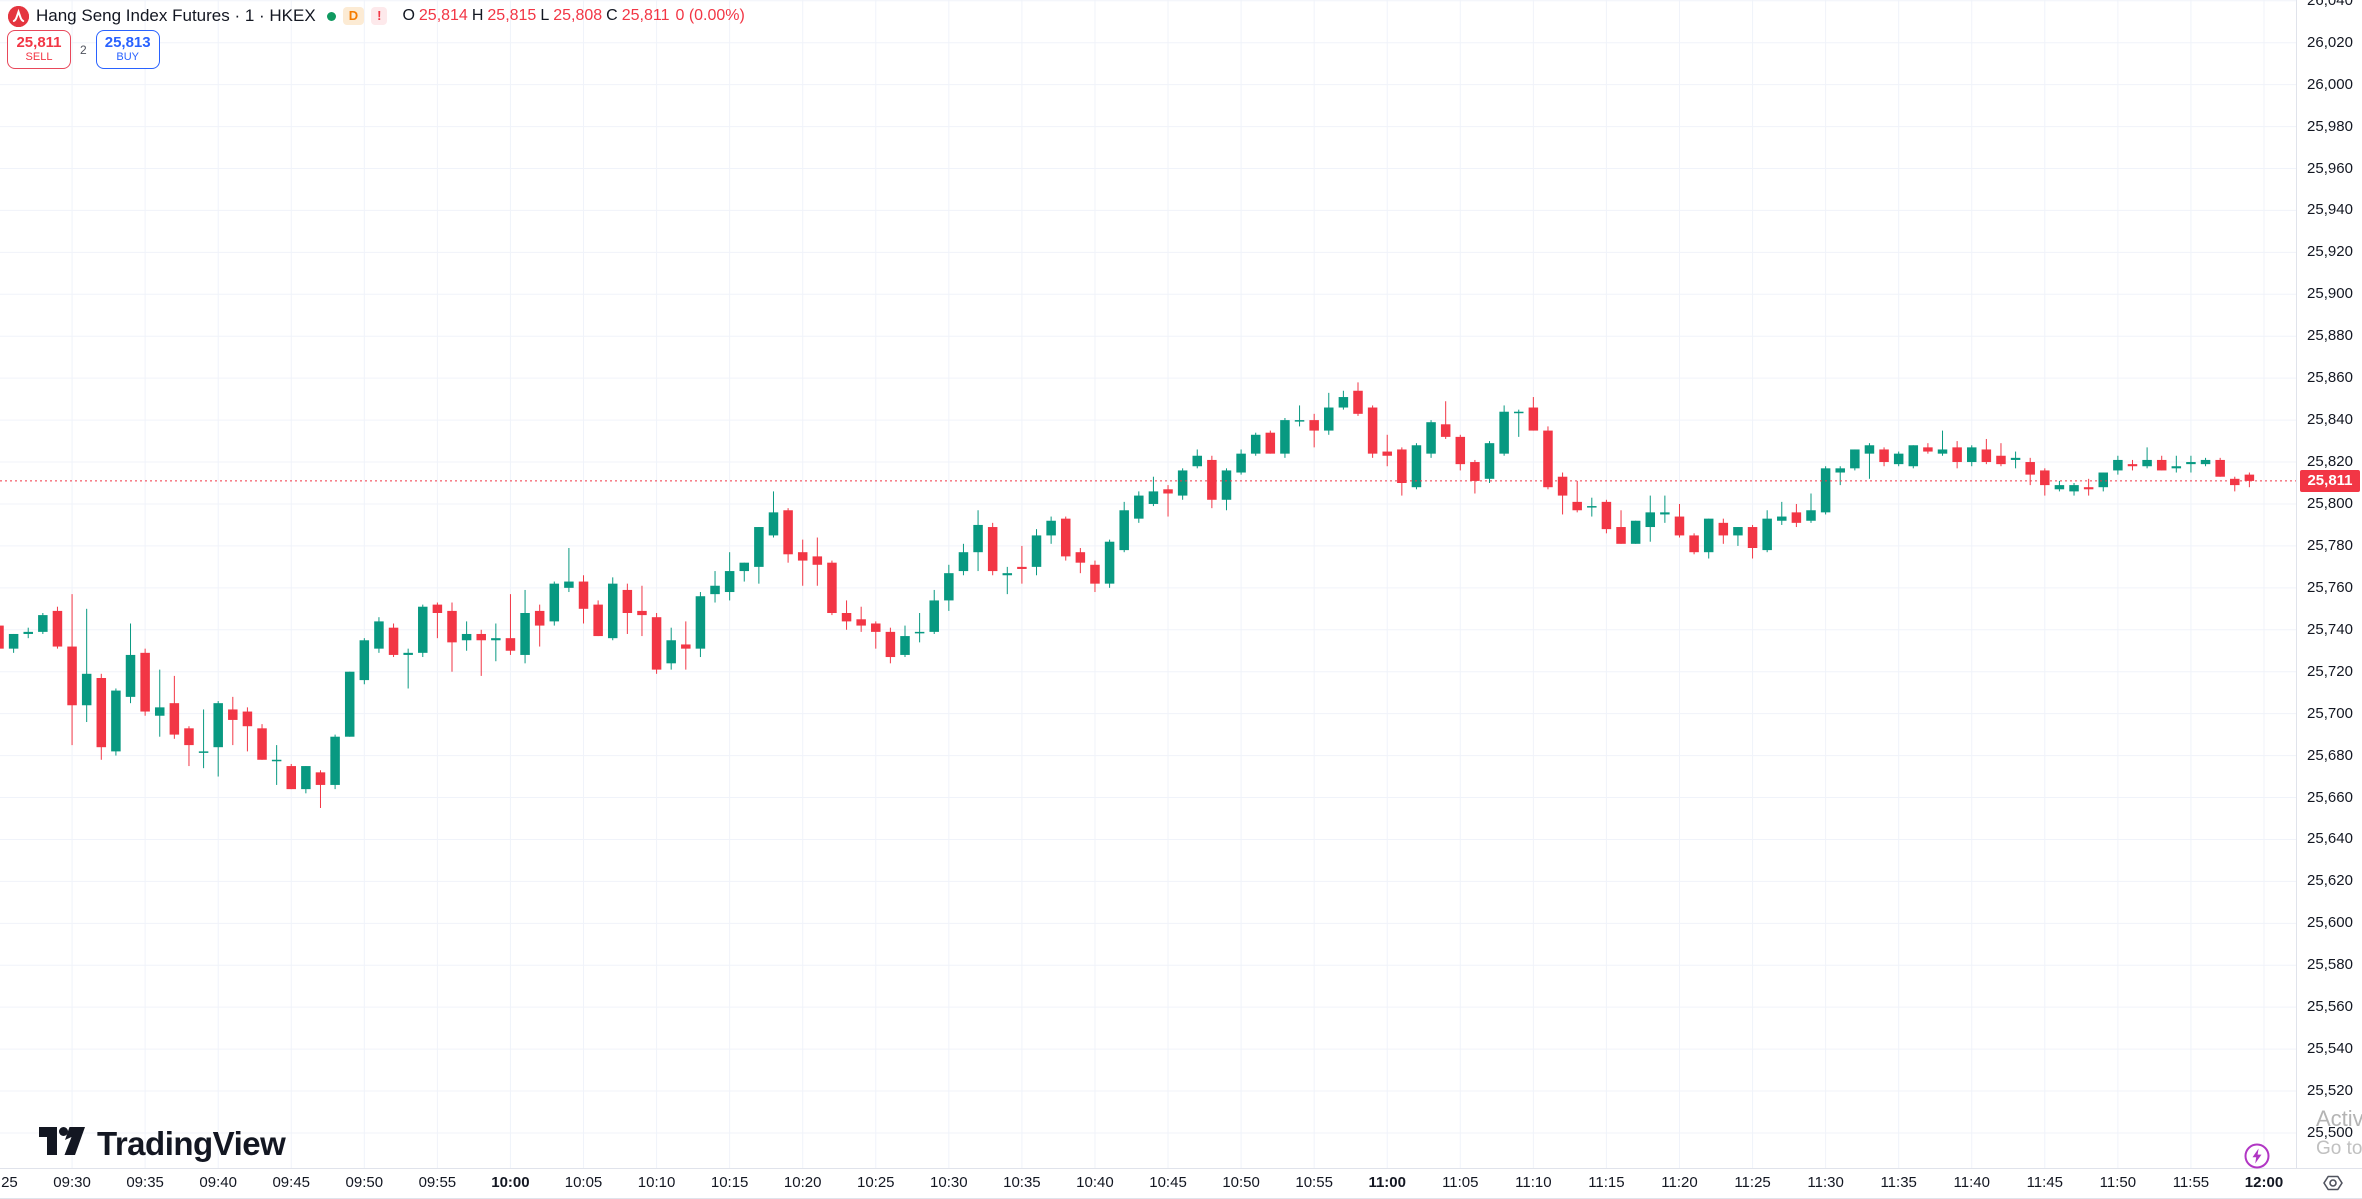 Image resolution: width=2362 pixels, height=1199 pixels. Describe the element at coordinates (353, 16) in the screenshot. I see `delayed-data-badge: D` at that location.